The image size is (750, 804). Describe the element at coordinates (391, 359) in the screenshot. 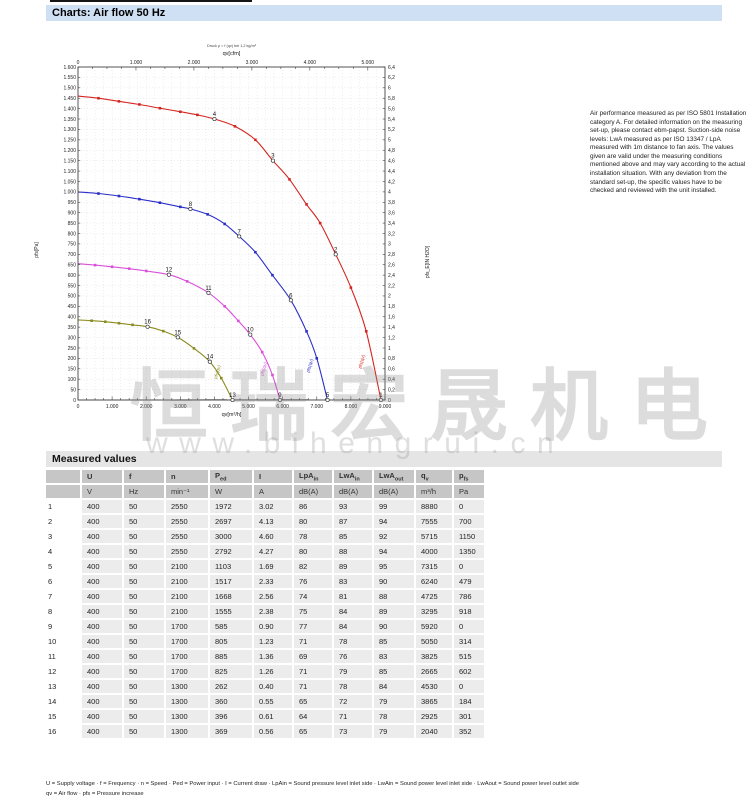

I see `svg-text: 0,8` at that location.